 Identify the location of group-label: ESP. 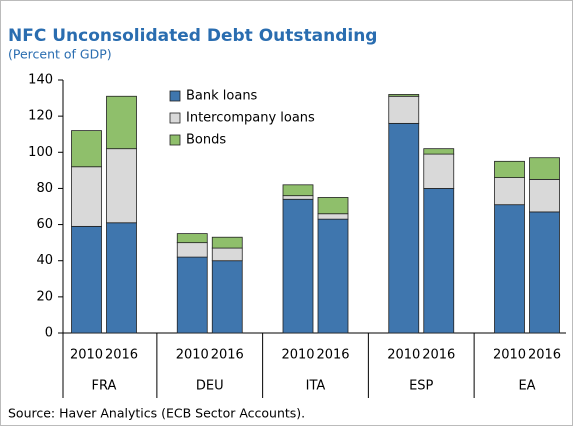
(421, 386).